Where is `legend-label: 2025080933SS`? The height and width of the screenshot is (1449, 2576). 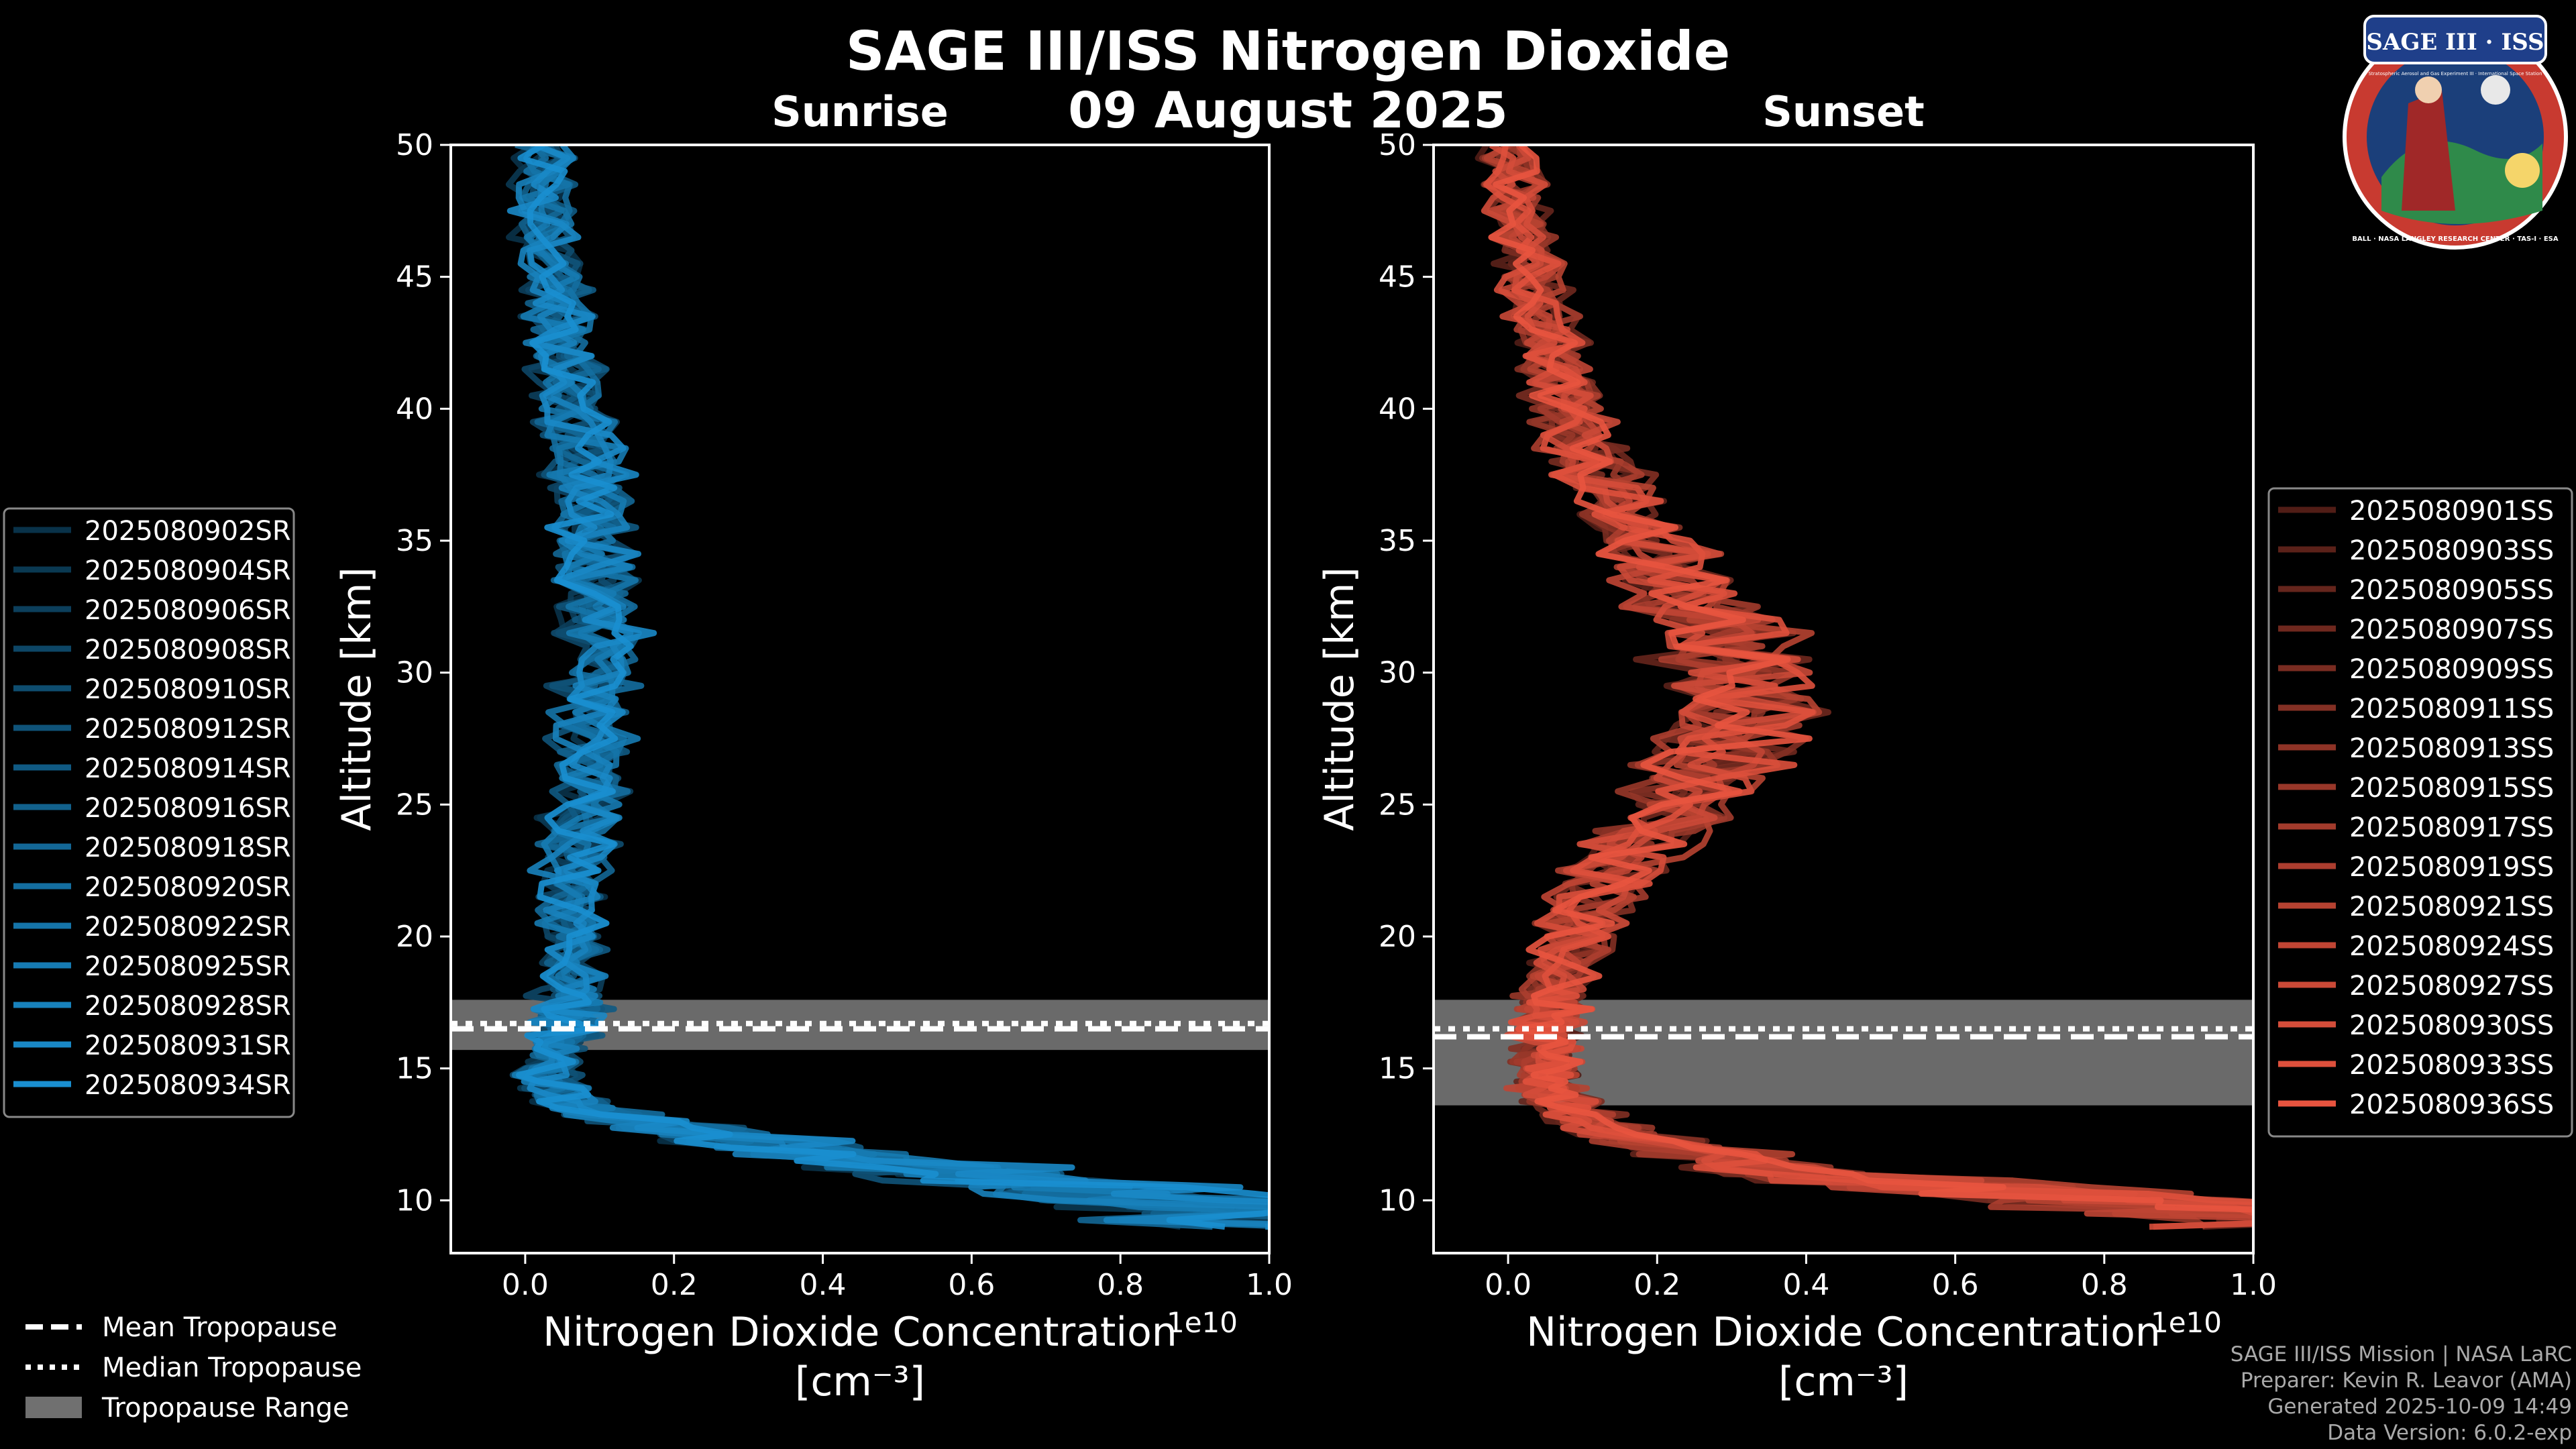
legend-label: 2025080933SS is located at coordinates (2451, 1065).